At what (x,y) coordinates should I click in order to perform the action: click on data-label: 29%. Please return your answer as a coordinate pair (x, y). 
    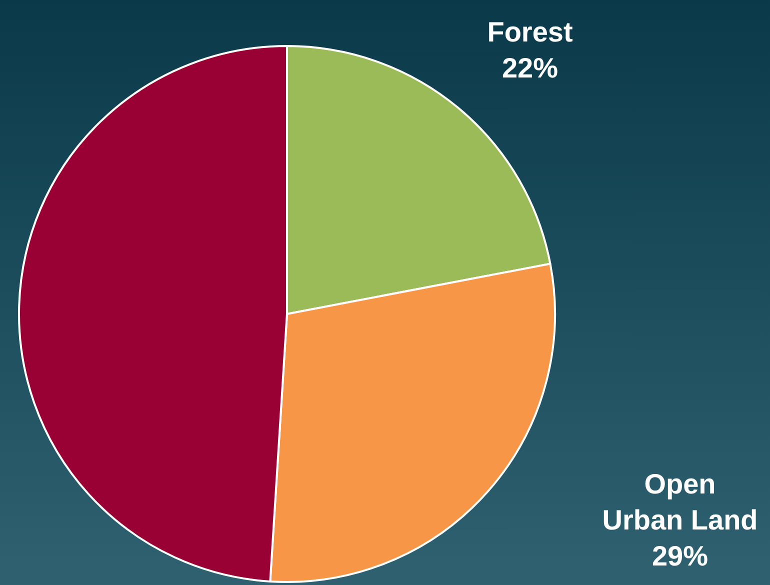
    Looking at the image, I should click on (680, 556).